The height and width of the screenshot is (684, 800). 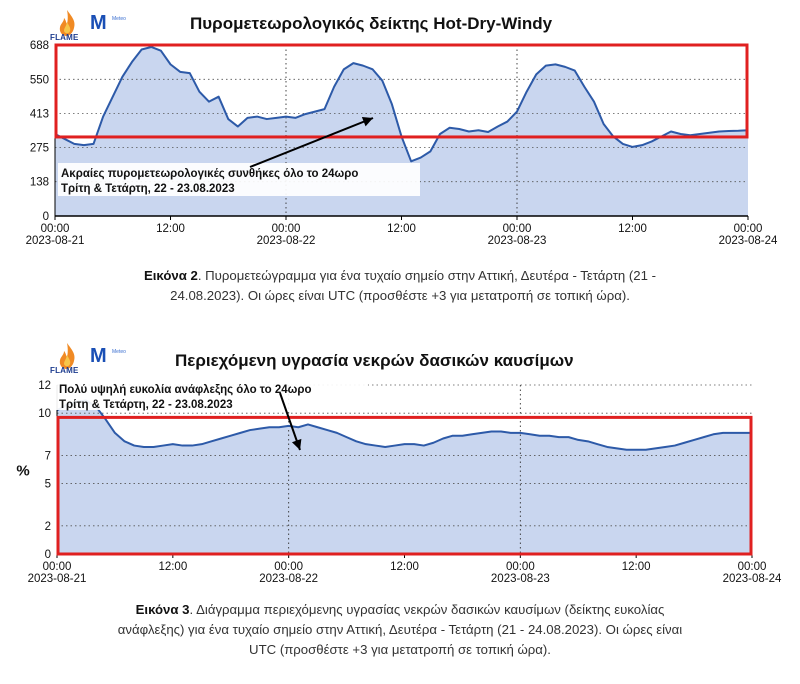 I want to click on chart-2-xtick-time-3: 12:00, so click(x=404, y=567).